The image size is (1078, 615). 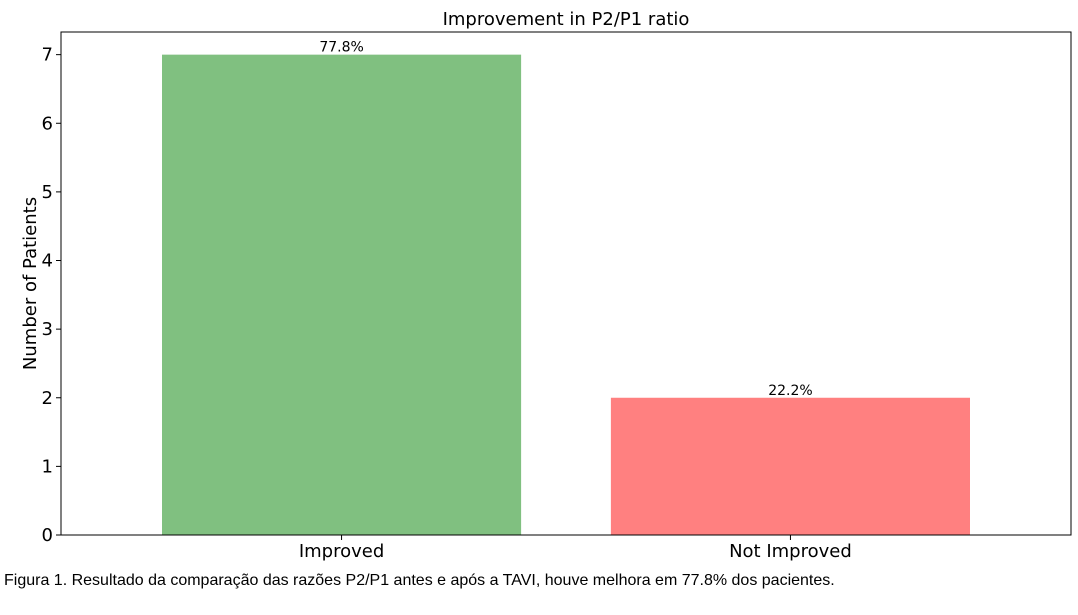 What do you see at coordinates (51, 295) in the screenshot?
I see `y-axis-ticks: 0 1 2 3 4 5 6 7` at bounding box center [51, 295].